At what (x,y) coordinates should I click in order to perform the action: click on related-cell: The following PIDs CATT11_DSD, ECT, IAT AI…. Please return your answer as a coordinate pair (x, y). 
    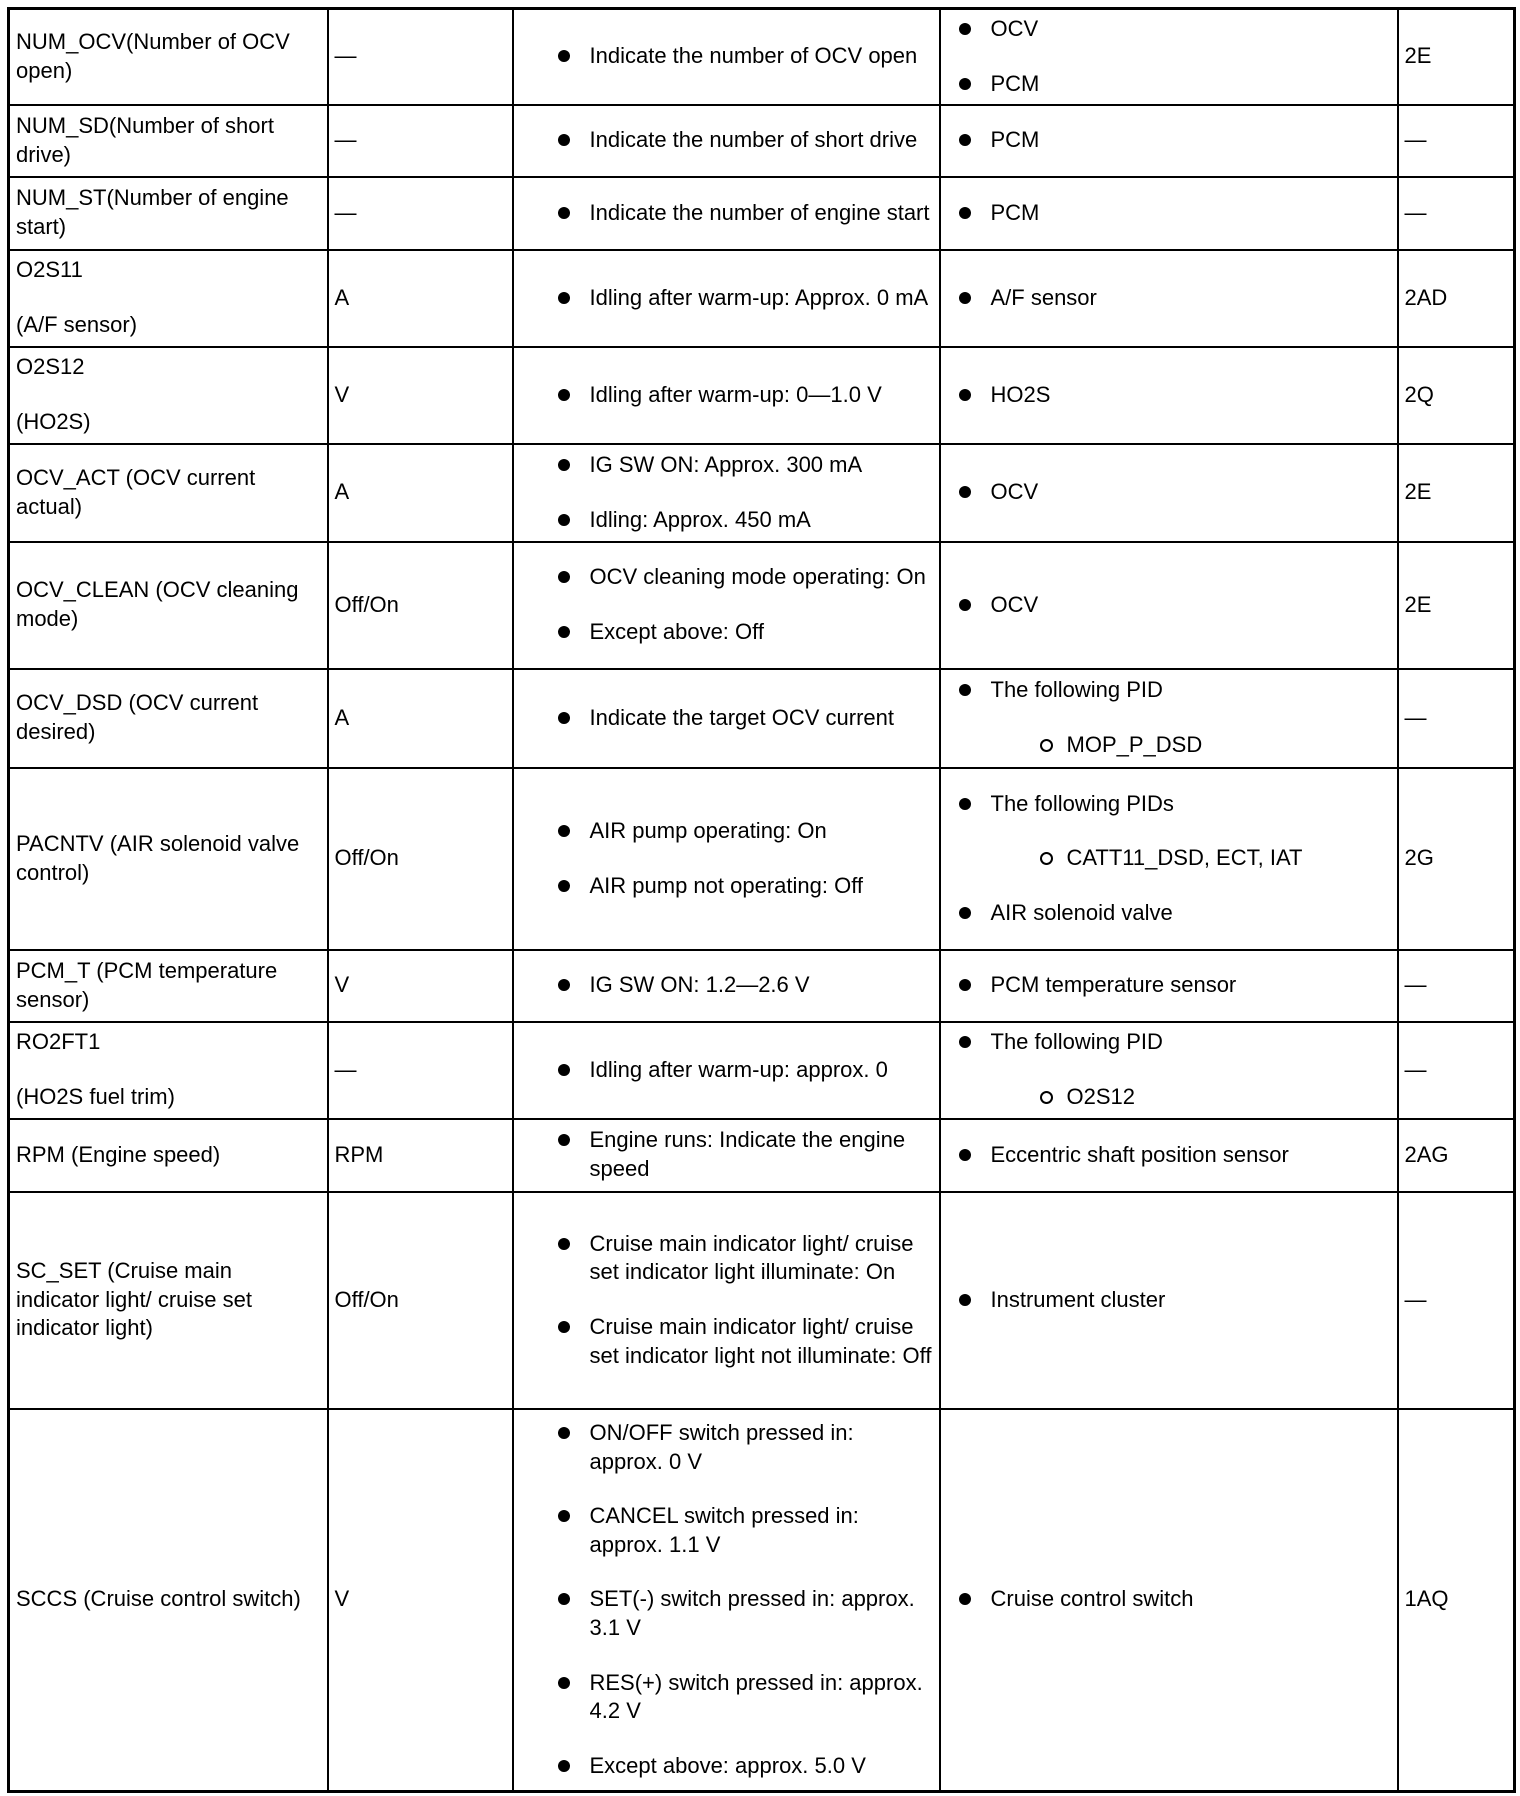
    Looking at the image, I should click on (1168, 858).